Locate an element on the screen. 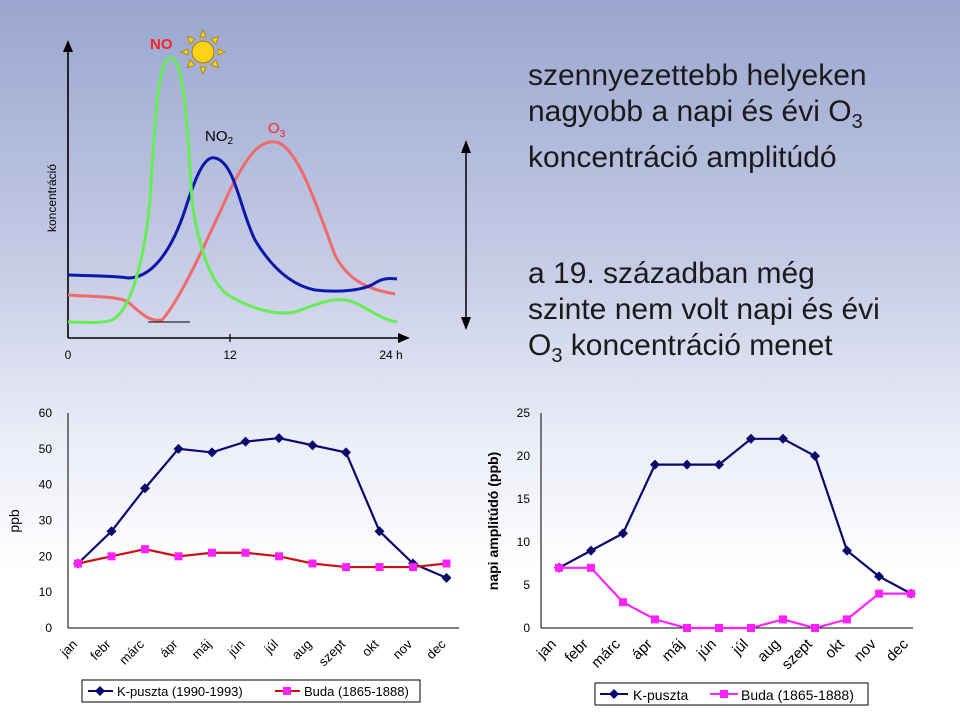 Image resolution: width=960 pixels, height=718 pixels. chart1-series-2-point-okt is located at coordinates (379, 567).